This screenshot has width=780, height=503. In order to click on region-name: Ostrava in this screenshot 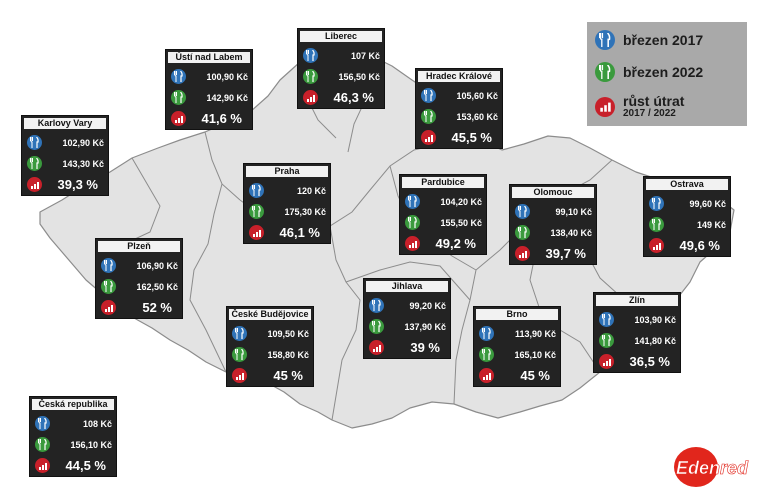, I will do `click(687, 184)`.